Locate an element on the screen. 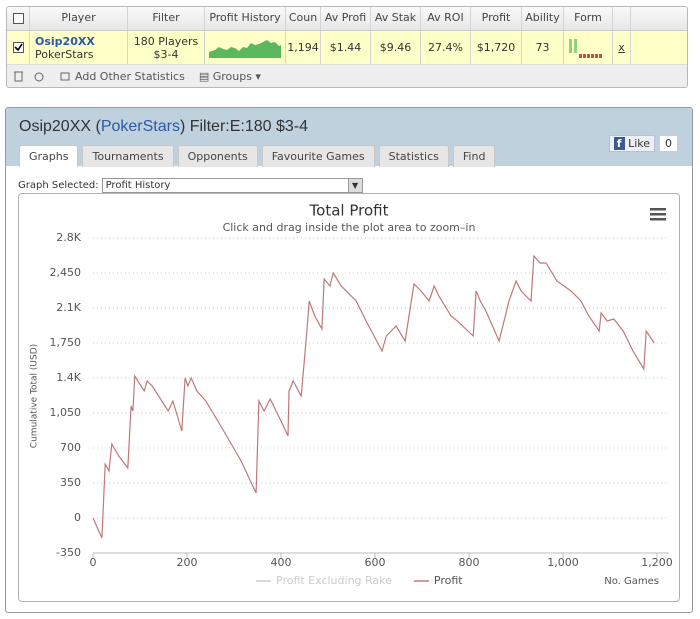 This screenshot has width=700, height=619. x-tick-label: 600 is located at coordinates (375, 562).